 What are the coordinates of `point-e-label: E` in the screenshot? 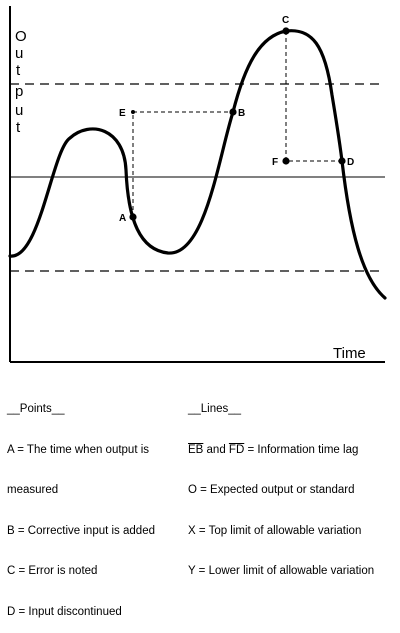 It's located at (122, 113).